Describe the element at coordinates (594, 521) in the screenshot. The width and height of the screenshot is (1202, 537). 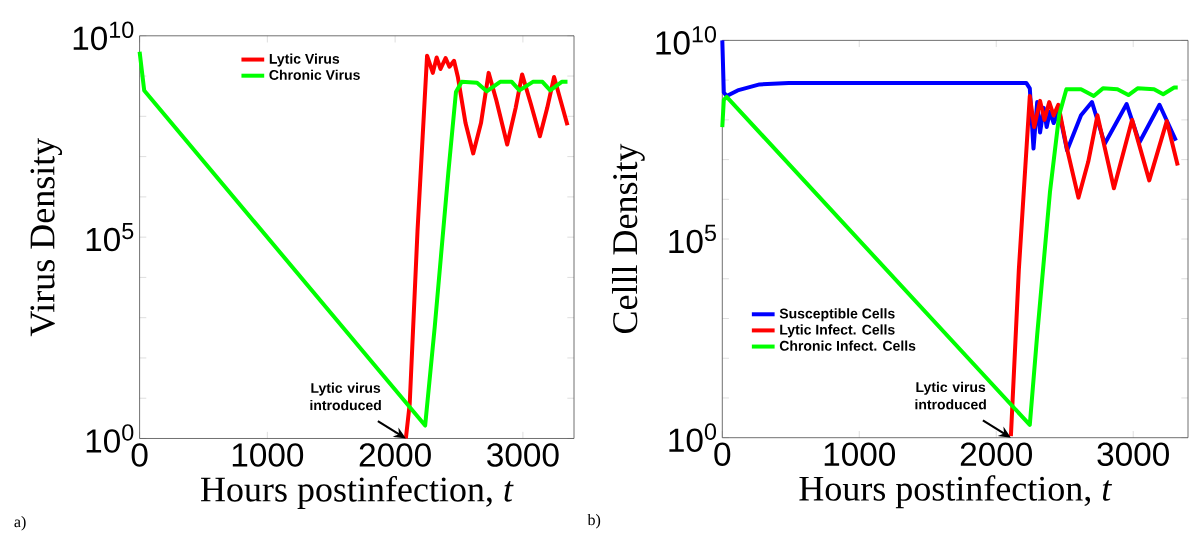
I see `text: b)` at that location.